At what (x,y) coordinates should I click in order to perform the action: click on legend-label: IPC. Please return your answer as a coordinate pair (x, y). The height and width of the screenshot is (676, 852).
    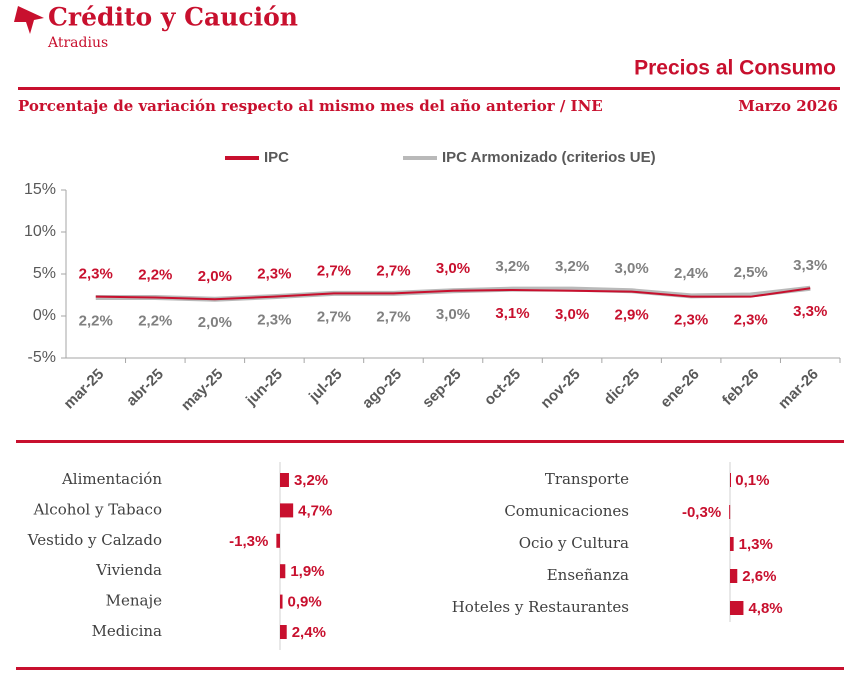
    Looking at the image, I should click on (276, 157).